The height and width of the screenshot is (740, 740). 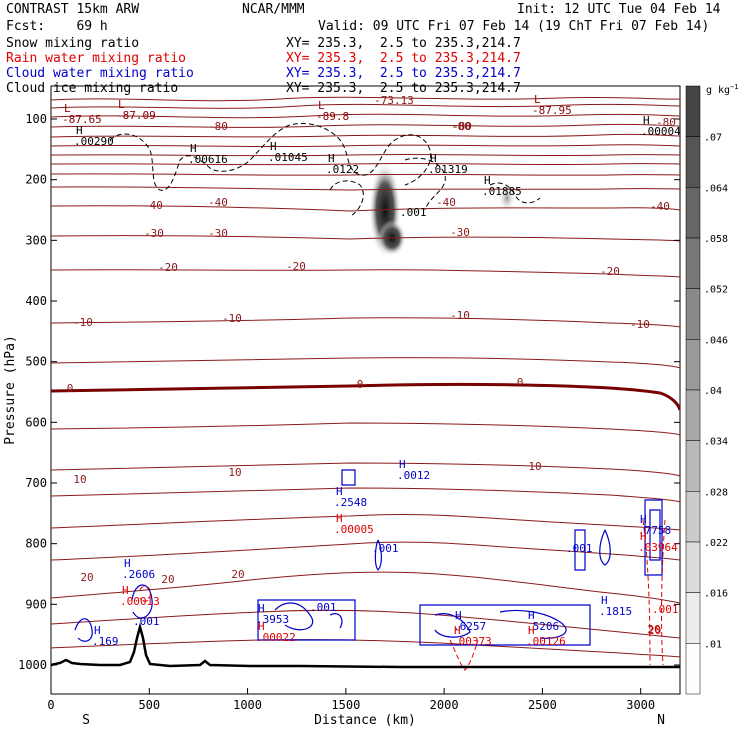 I want to click on extremum-label: H.00004, so click(x=661, y=126).